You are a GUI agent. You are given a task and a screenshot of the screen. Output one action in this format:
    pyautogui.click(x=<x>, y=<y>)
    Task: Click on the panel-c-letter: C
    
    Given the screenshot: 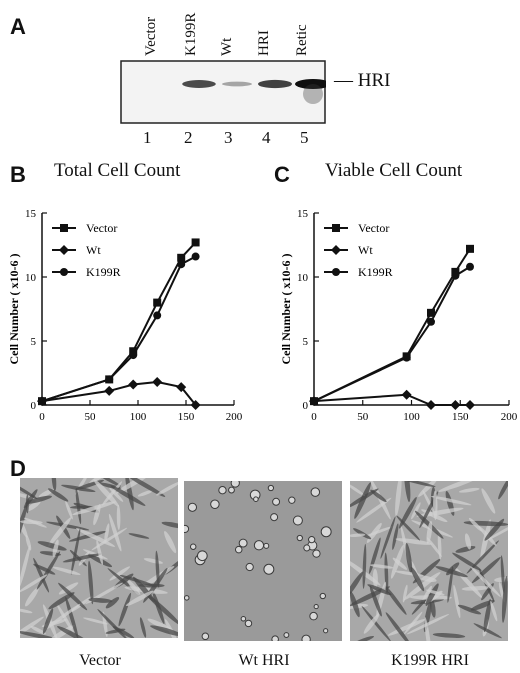 What is the action you would take?
    pyautogui.click(x=282, y=174)
    